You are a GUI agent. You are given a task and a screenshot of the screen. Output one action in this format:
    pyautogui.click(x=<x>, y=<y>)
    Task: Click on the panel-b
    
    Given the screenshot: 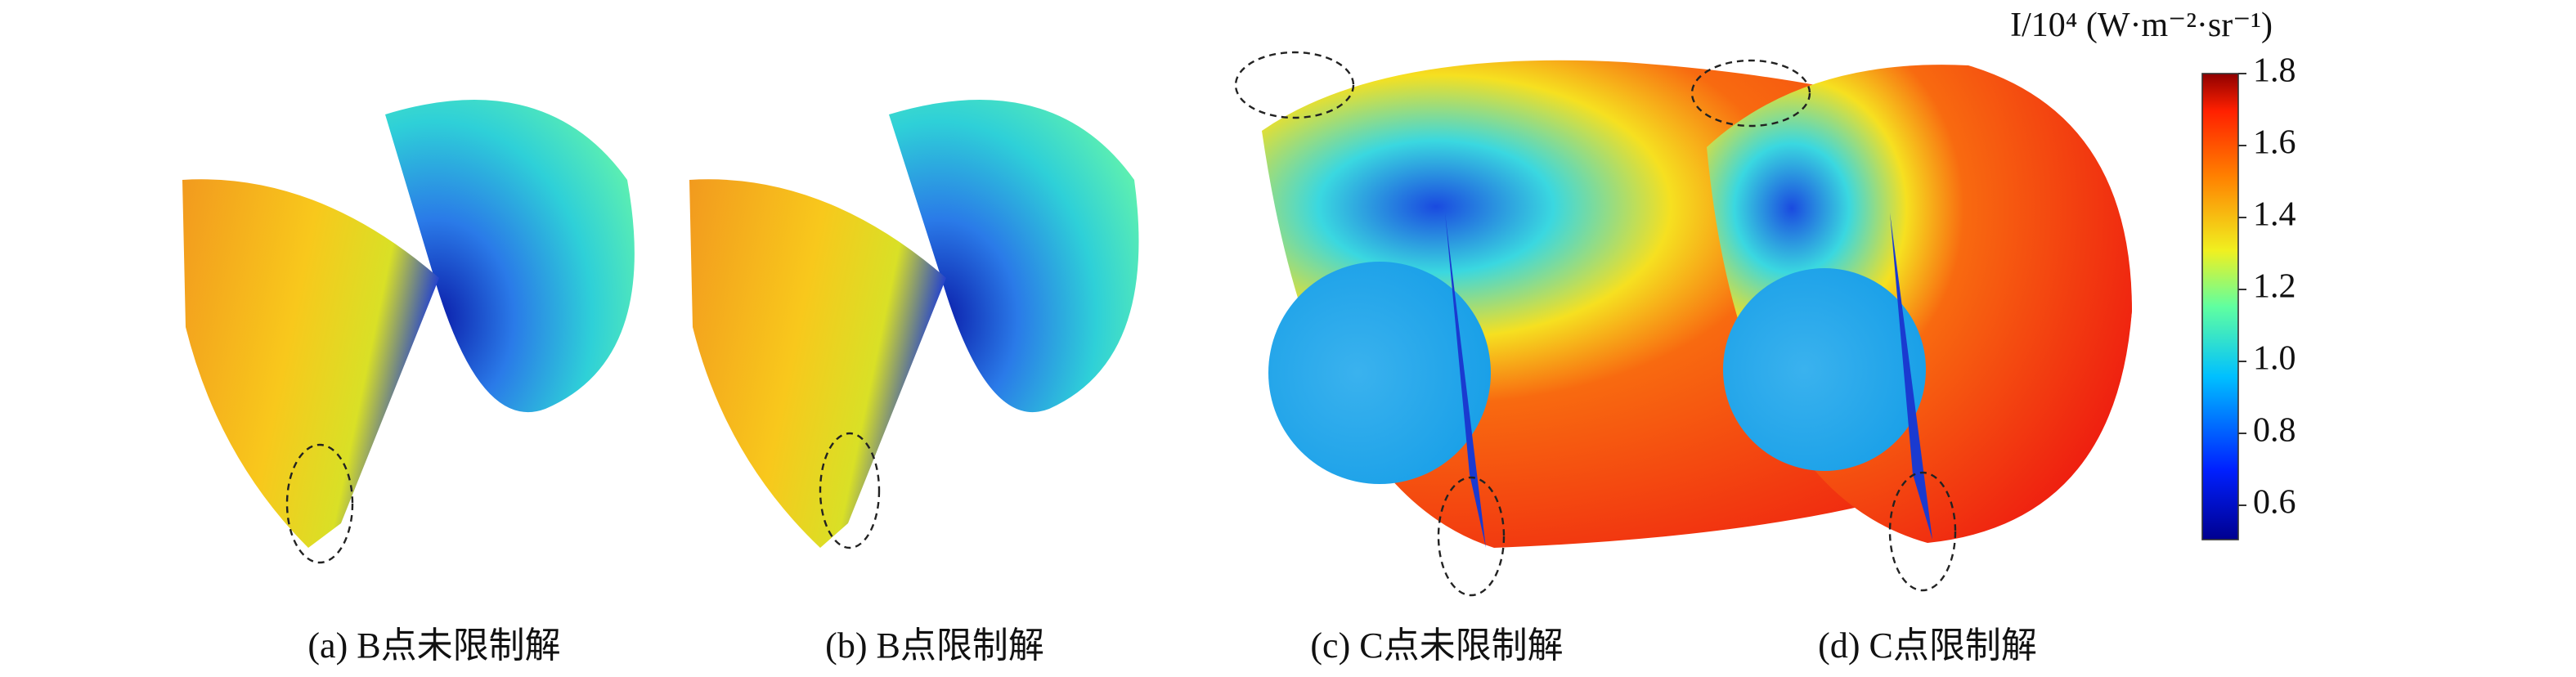 What is the action you would take?
    pyautogui.click(x=914, y=324)
    